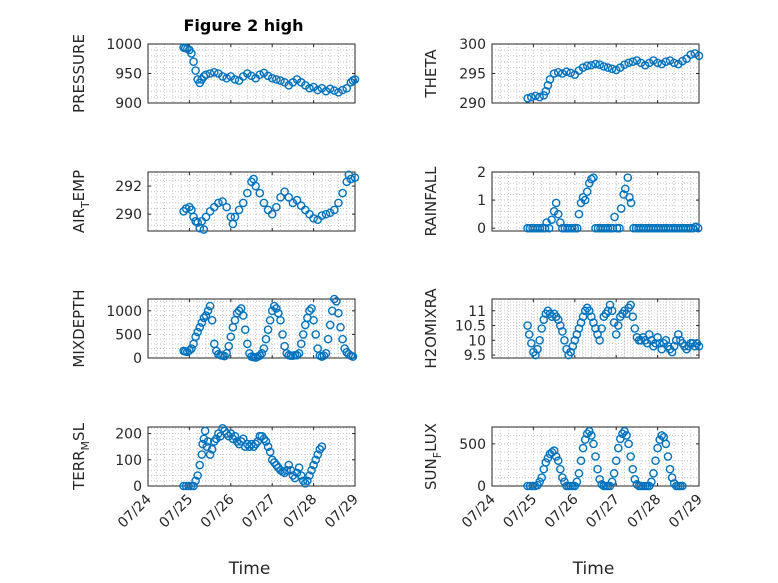  Describe the element at coordinates (481, 201) in the screenshot. I see `y-tick-label: 1` at that location.